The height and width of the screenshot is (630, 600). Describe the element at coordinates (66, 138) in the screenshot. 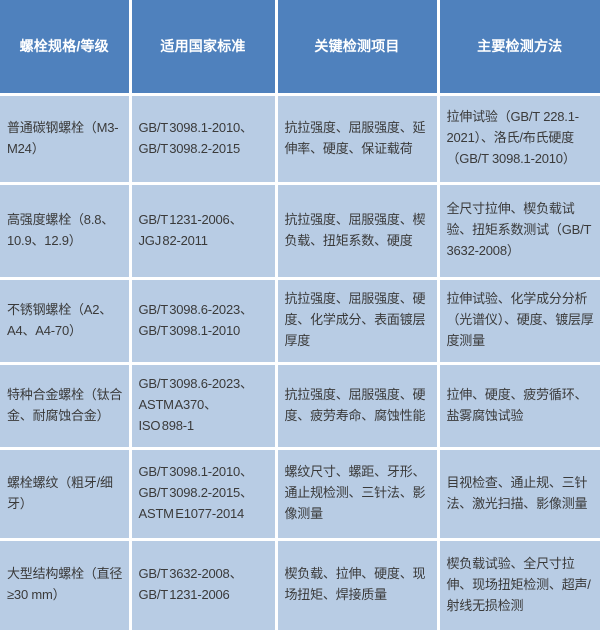

I see `cell-spec: 普通碳钢螺栓（M3-M24）` at that location.